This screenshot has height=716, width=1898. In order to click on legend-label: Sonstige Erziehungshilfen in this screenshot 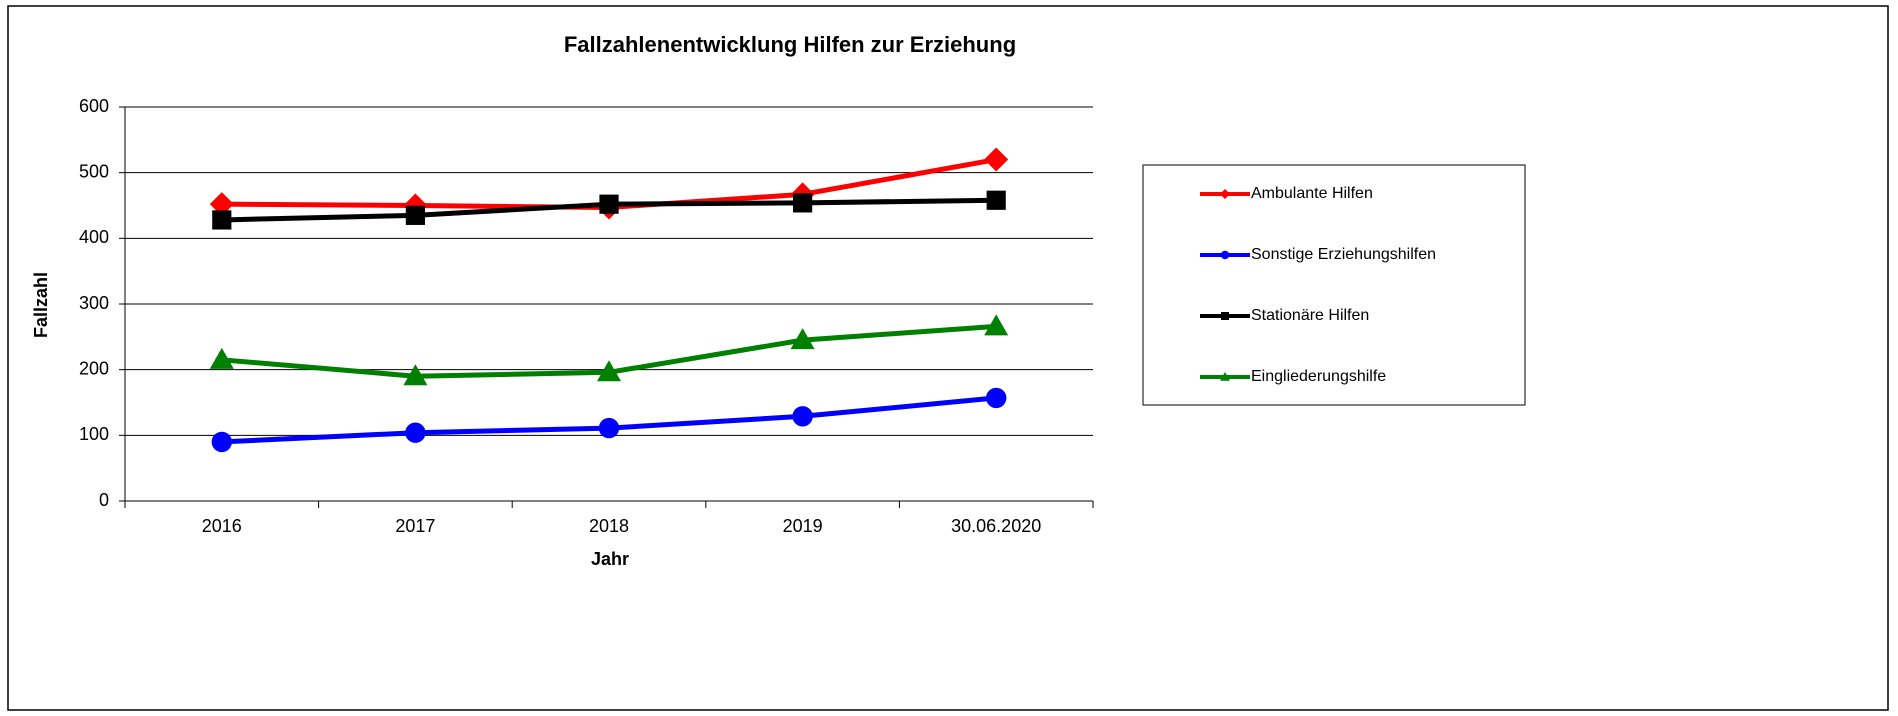, I will do `click(1343, 254)`.